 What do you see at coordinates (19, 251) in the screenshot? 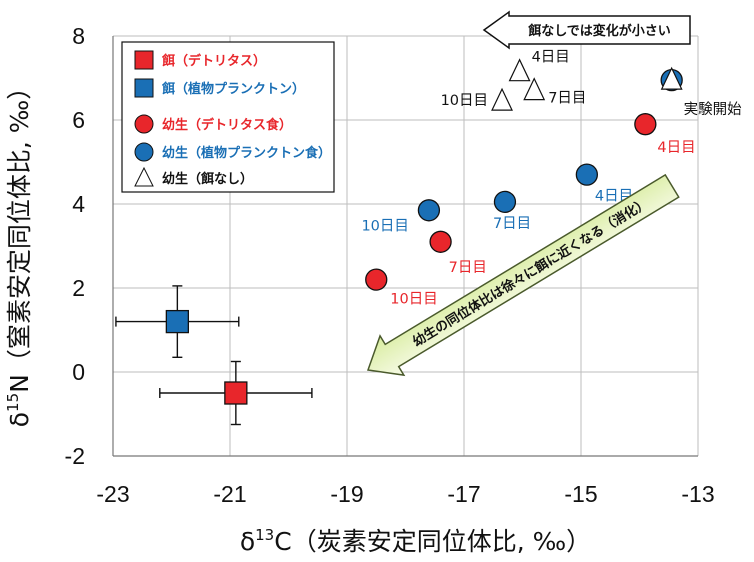
I see `y-axis-title: δ15N（窒素安定同位体比, ‰）` at bounding box center [19, 251].